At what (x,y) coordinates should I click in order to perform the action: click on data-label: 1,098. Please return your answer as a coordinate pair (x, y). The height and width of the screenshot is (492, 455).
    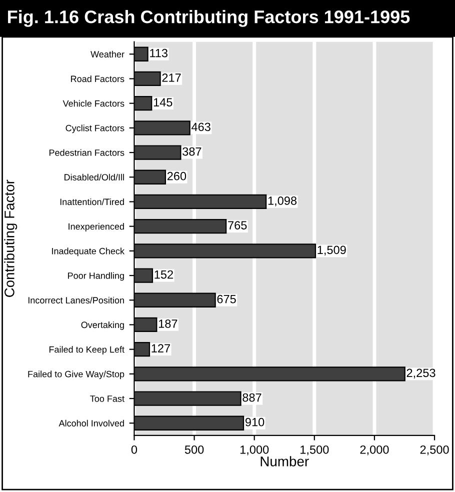
    Looking at the image, I should click on (282, 201).